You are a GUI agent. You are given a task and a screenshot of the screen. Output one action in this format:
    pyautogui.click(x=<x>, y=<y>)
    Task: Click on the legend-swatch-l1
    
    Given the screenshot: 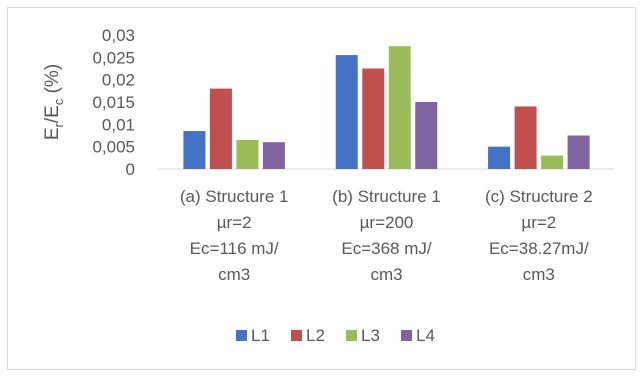 What is the action you would take?
    pyautogui.click(x=241, y=335)
    